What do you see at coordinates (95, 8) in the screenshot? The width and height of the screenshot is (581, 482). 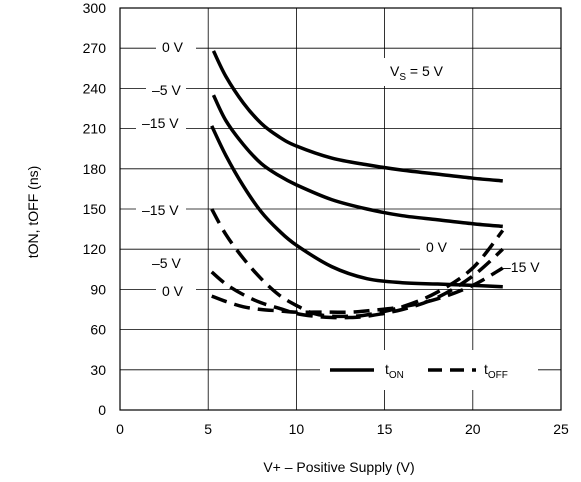 I see `y-tick-label: 300` at bounding box center [95, 8].